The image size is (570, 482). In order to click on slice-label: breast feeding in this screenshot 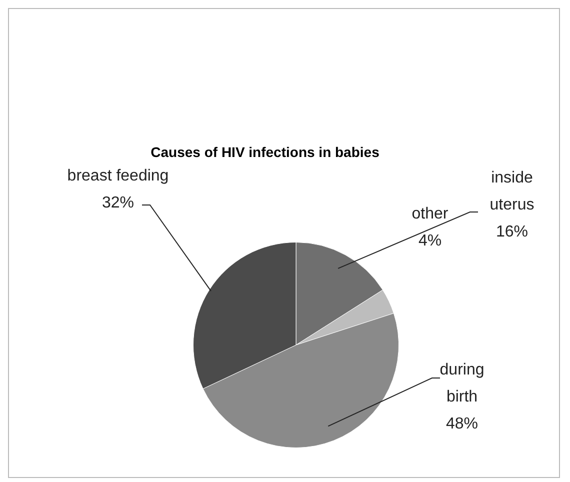, I will do `click(118, 175)`.